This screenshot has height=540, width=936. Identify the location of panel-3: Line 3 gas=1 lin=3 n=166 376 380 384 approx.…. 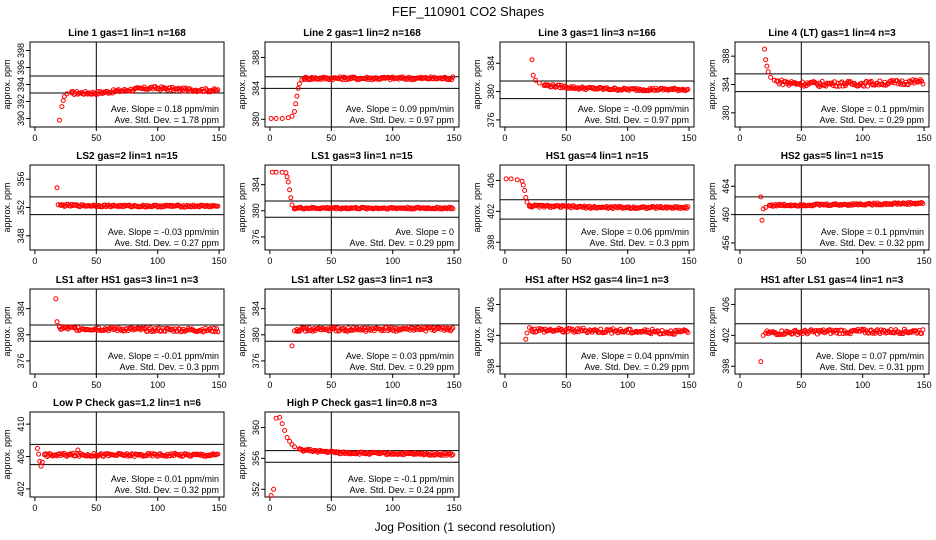
(584, 85).